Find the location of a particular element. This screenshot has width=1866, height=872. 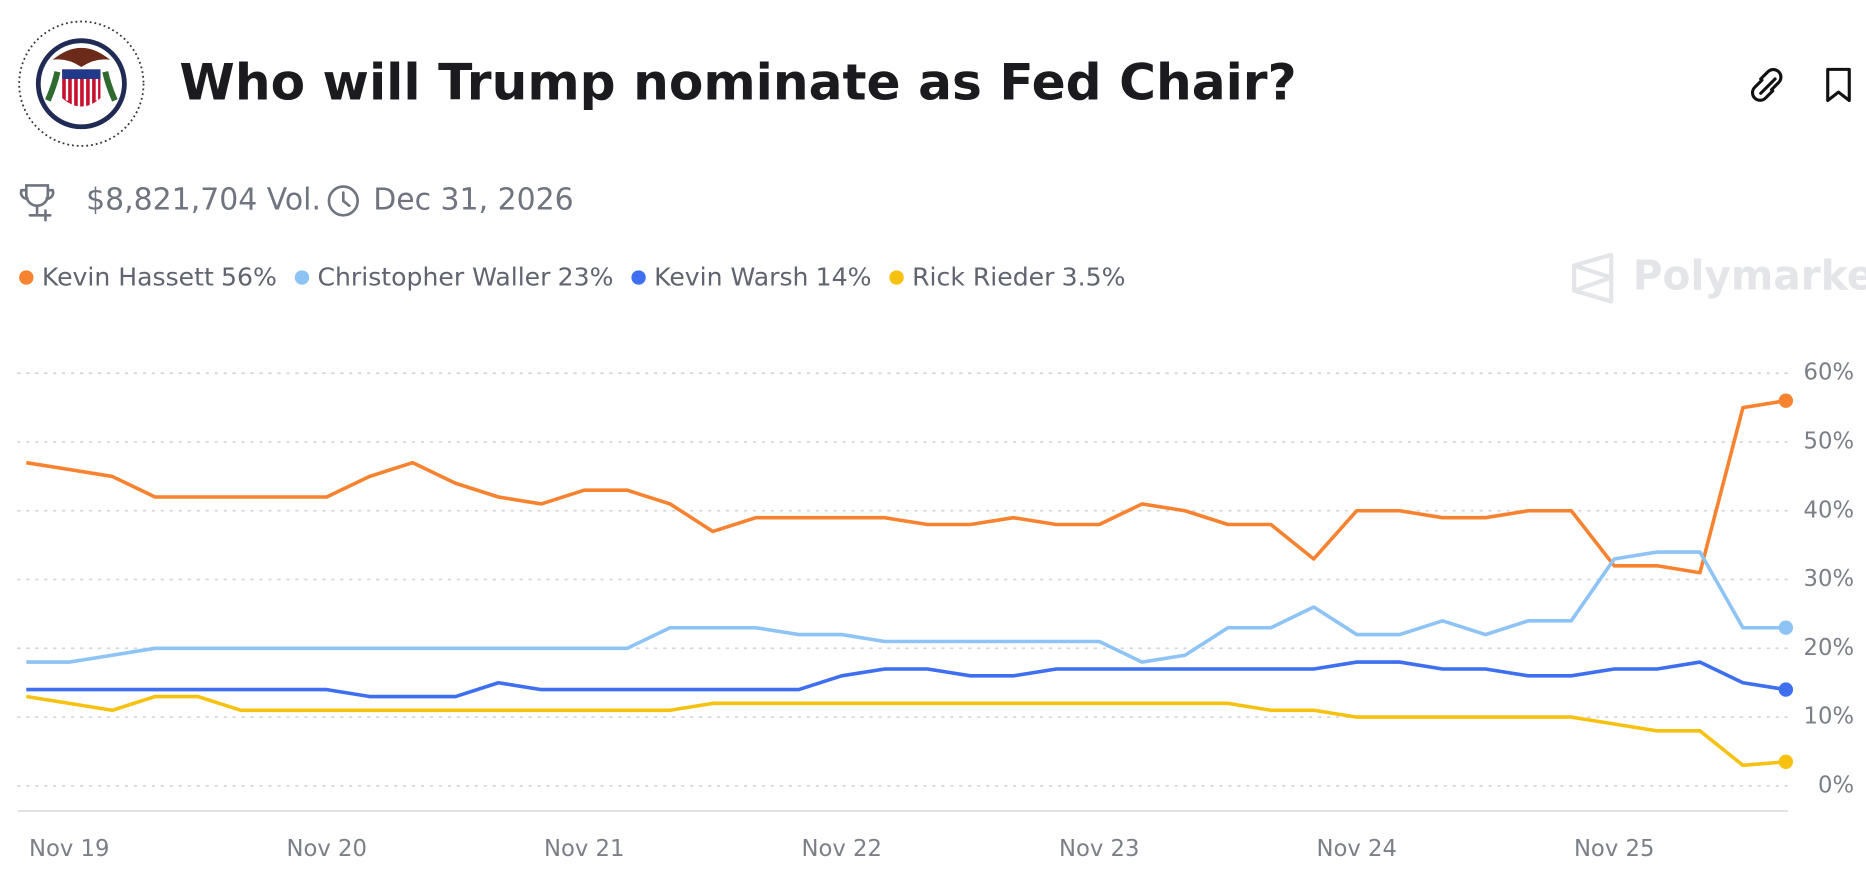

y-tick-label: 0% is located at coordinates (1836, 785).